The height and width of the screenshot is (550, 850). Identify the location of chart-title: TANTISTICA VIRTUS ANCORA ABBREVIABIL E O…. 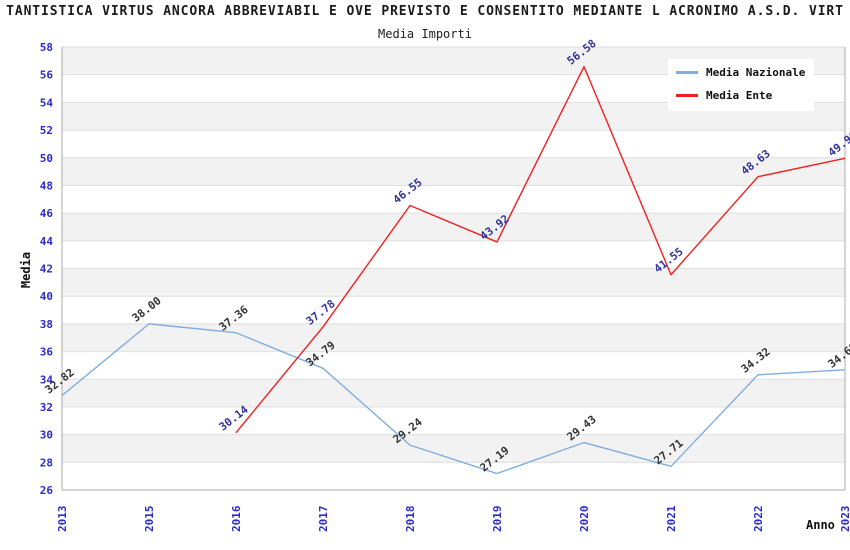
(425, 11).